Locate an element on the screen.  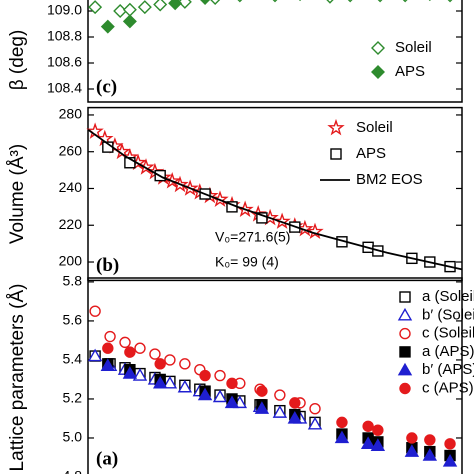
y-tick-label: 5.0 is located at coordinates (73, 437).